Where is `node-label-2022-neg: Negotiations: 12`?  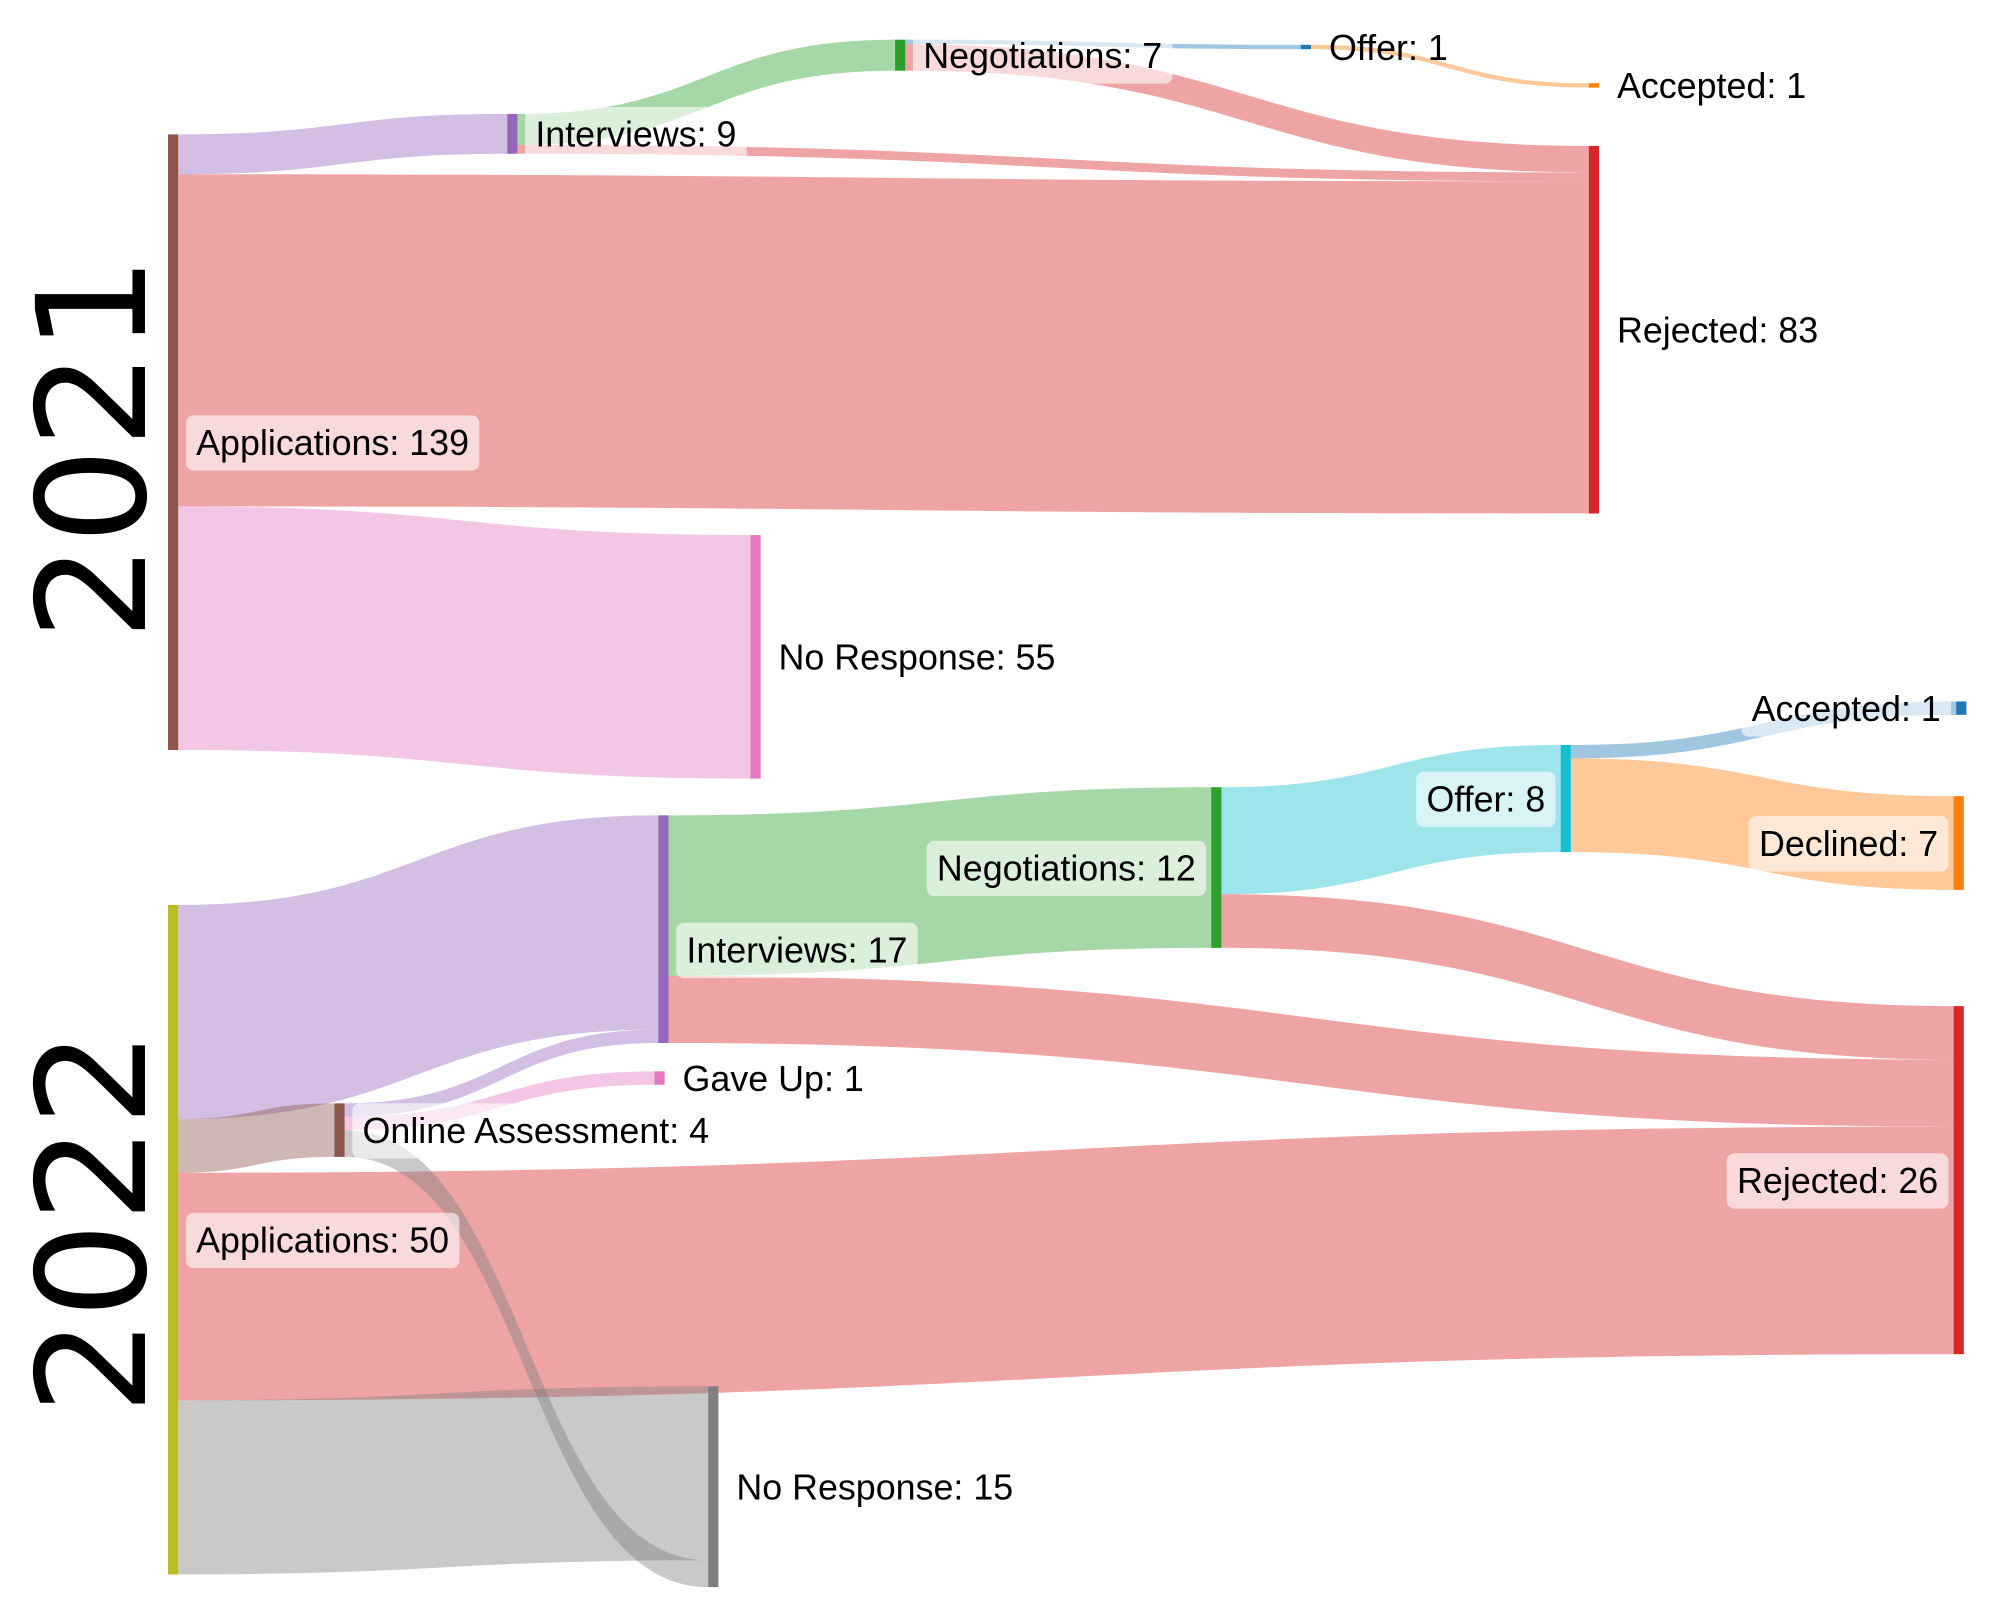 node-label-2022-neg: Negotiations: 12 is located at coordinates (1066, 868).